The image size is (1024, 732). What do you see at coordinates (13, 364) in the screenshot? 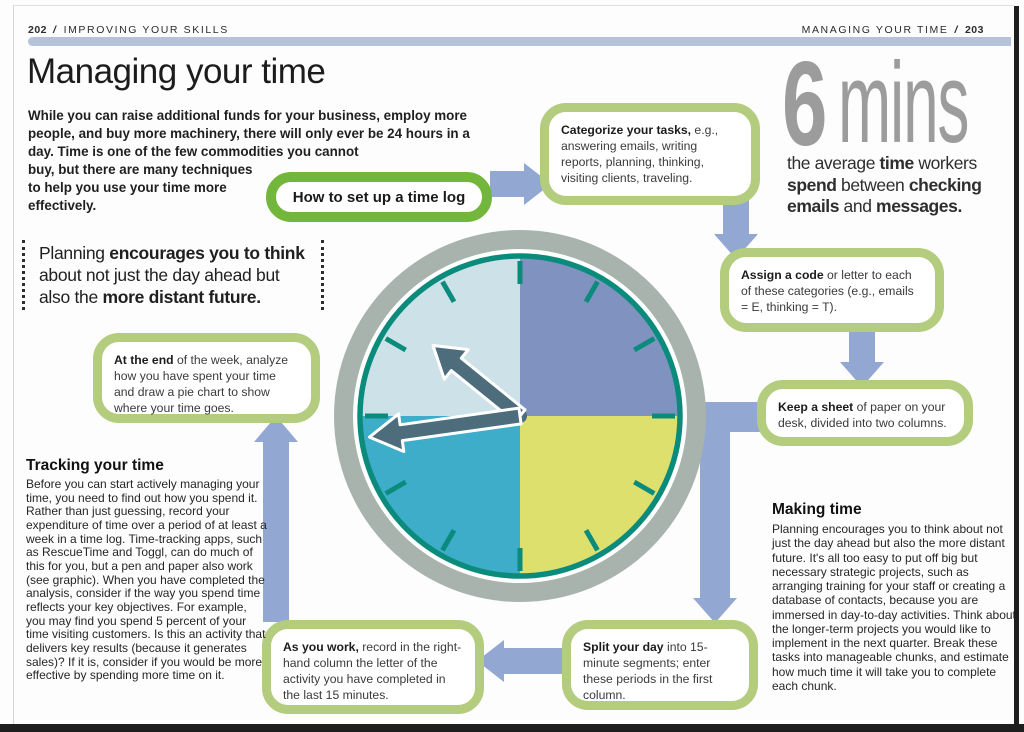
I see `page-edge-left` at bounding box center [13, 364].